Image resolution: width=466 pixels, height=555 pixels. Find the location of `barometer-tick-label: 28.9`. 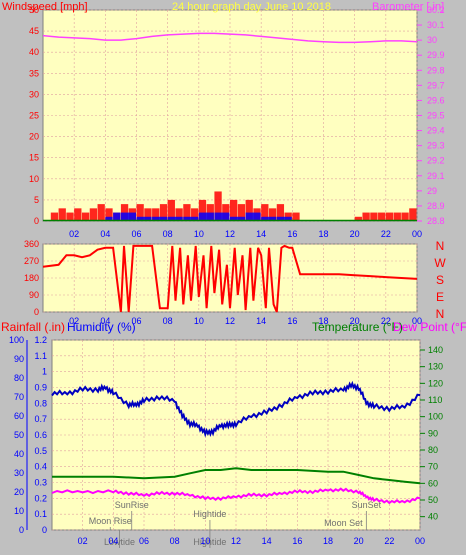

barometer-tick-label: 28.9 is located at coordinates (436, 206).